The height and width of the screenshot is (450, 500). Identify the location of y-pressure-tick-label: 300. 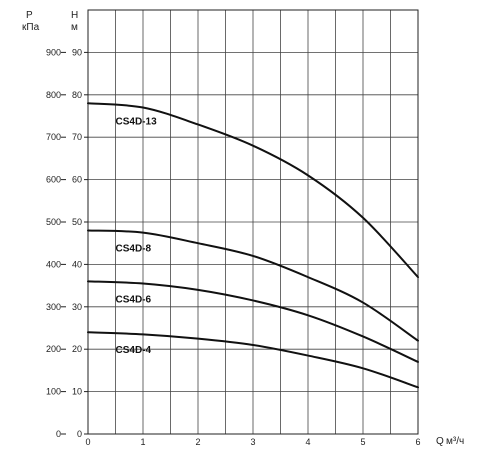
(53, 307).